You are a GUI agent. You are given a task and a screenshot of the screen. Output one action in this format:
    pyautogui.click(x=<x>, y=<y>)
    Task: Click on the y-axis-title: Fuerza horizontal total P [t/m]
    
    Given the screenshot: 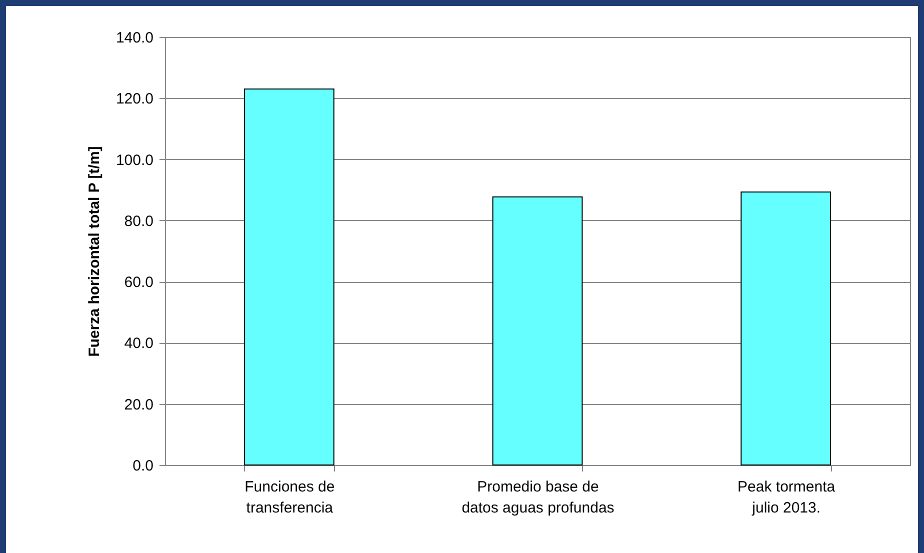 What is the action you would take?
    pyautogui.click(x=94, y=251)
    